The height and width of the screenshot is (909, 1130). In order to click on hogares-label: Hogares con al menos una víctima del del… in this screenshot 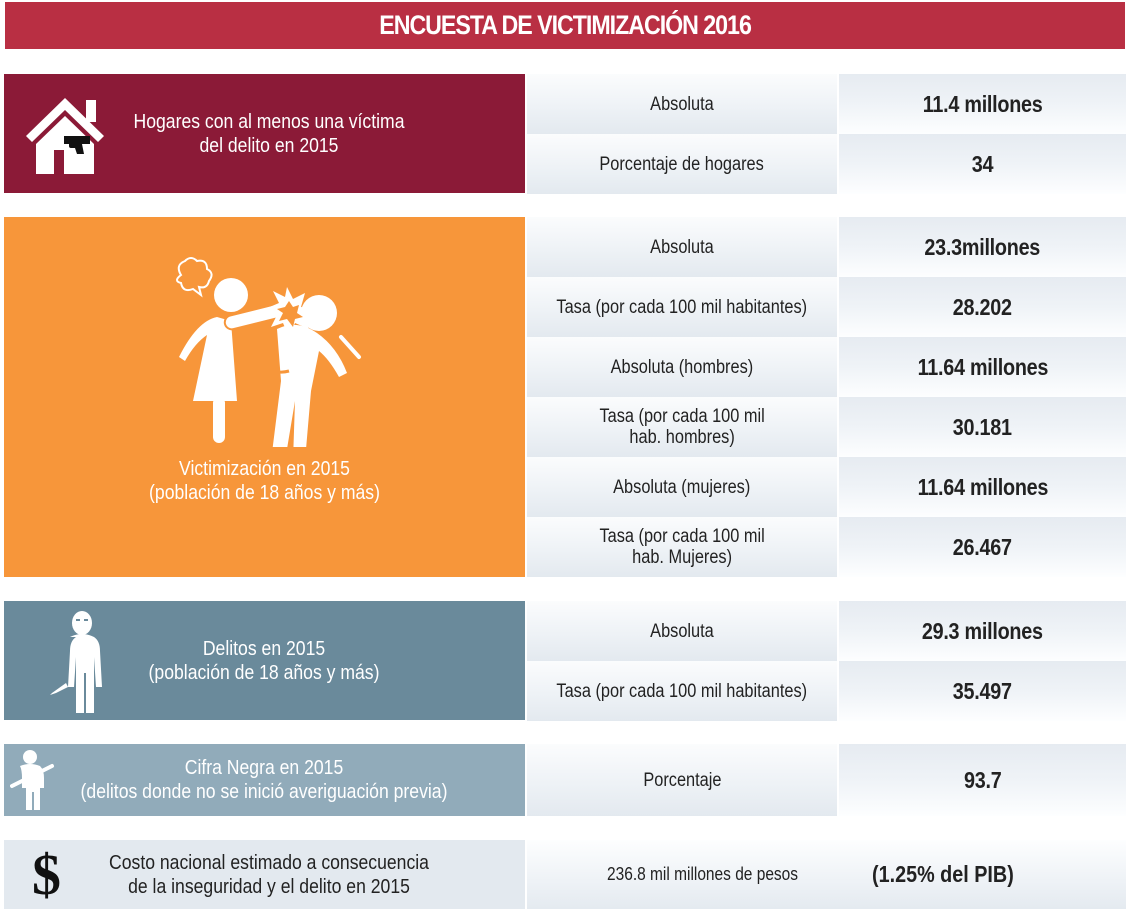, I will do `click(269, 133)`.